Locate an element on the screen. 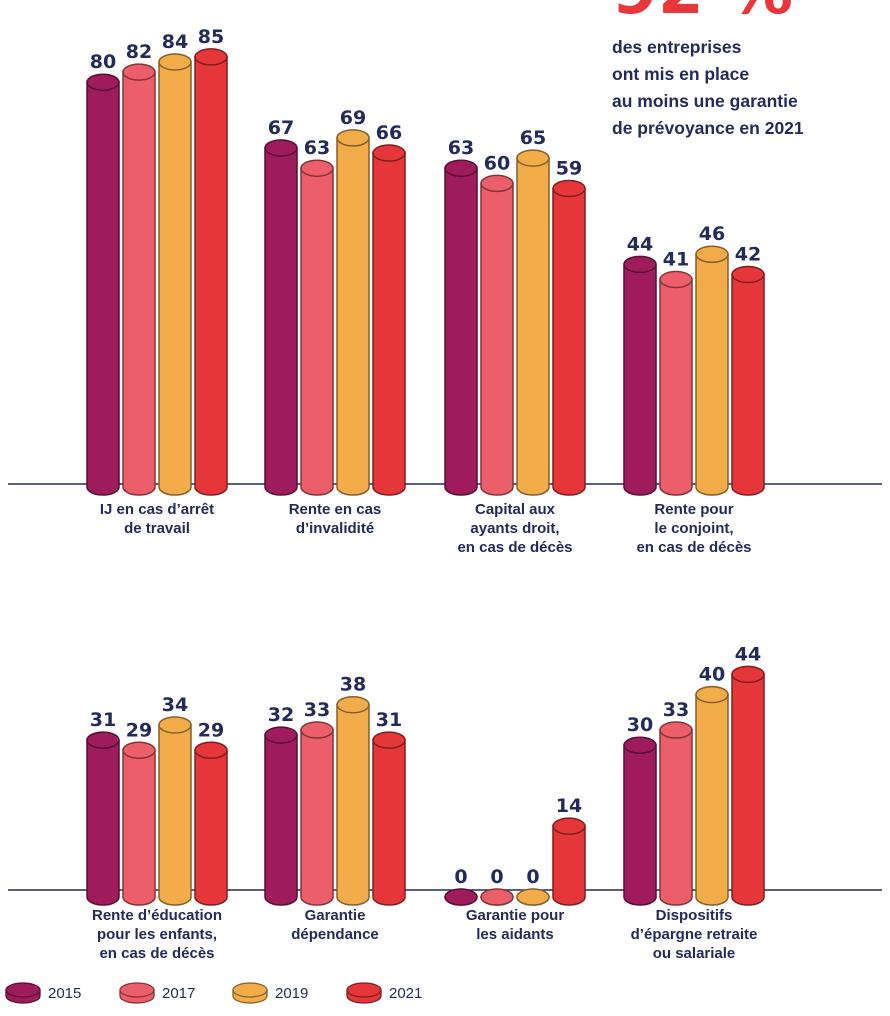 This screenshot has height=1016, width=890. callout-big-number: 92 % is located at coordinates (702, 12).